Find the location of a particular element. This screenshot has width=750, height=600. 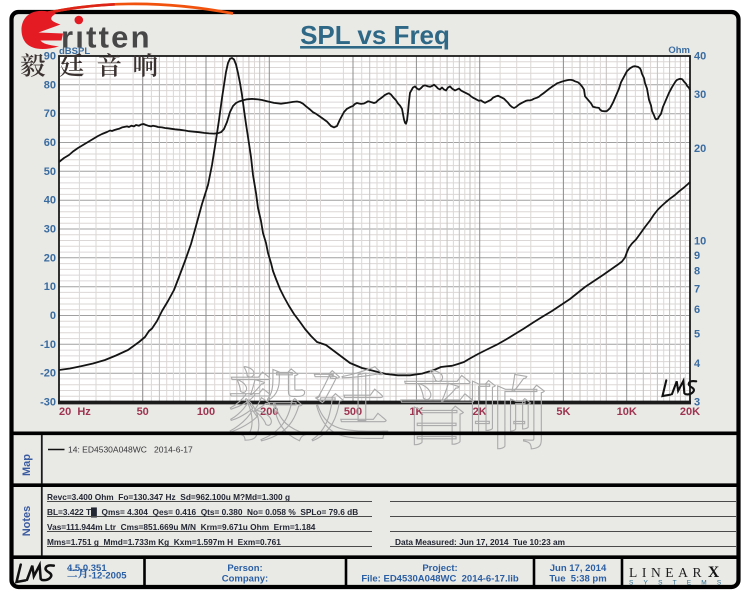

svg-text: 9 is located at coordinates (697, 256).